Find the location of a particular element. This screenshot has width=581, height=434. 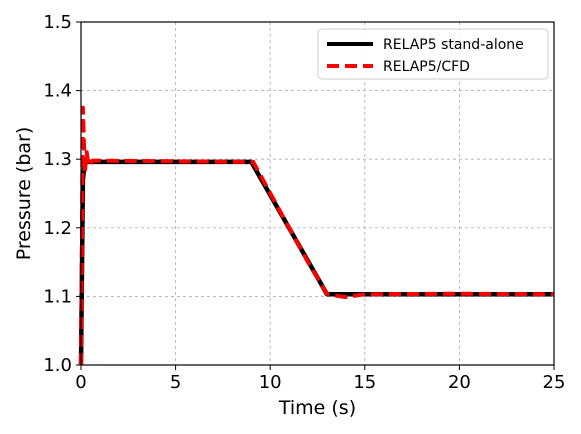

y-tick-label: 1.0 is located at coordinates (57, 365).